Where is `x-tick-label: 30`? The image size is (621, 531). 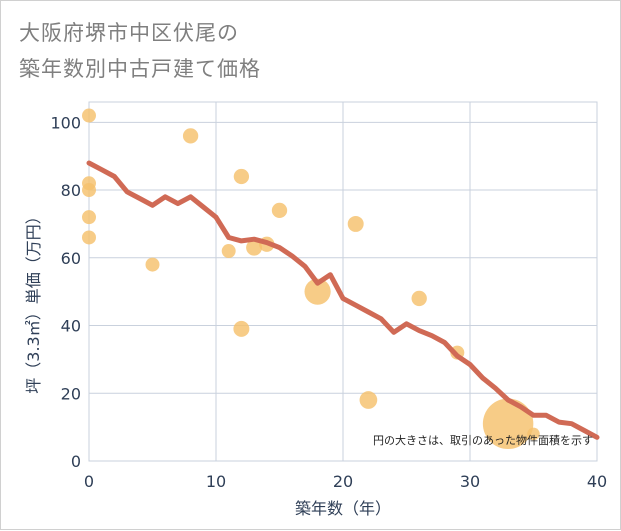
x-tick-label: 30 is located at coordinates (470, 481).